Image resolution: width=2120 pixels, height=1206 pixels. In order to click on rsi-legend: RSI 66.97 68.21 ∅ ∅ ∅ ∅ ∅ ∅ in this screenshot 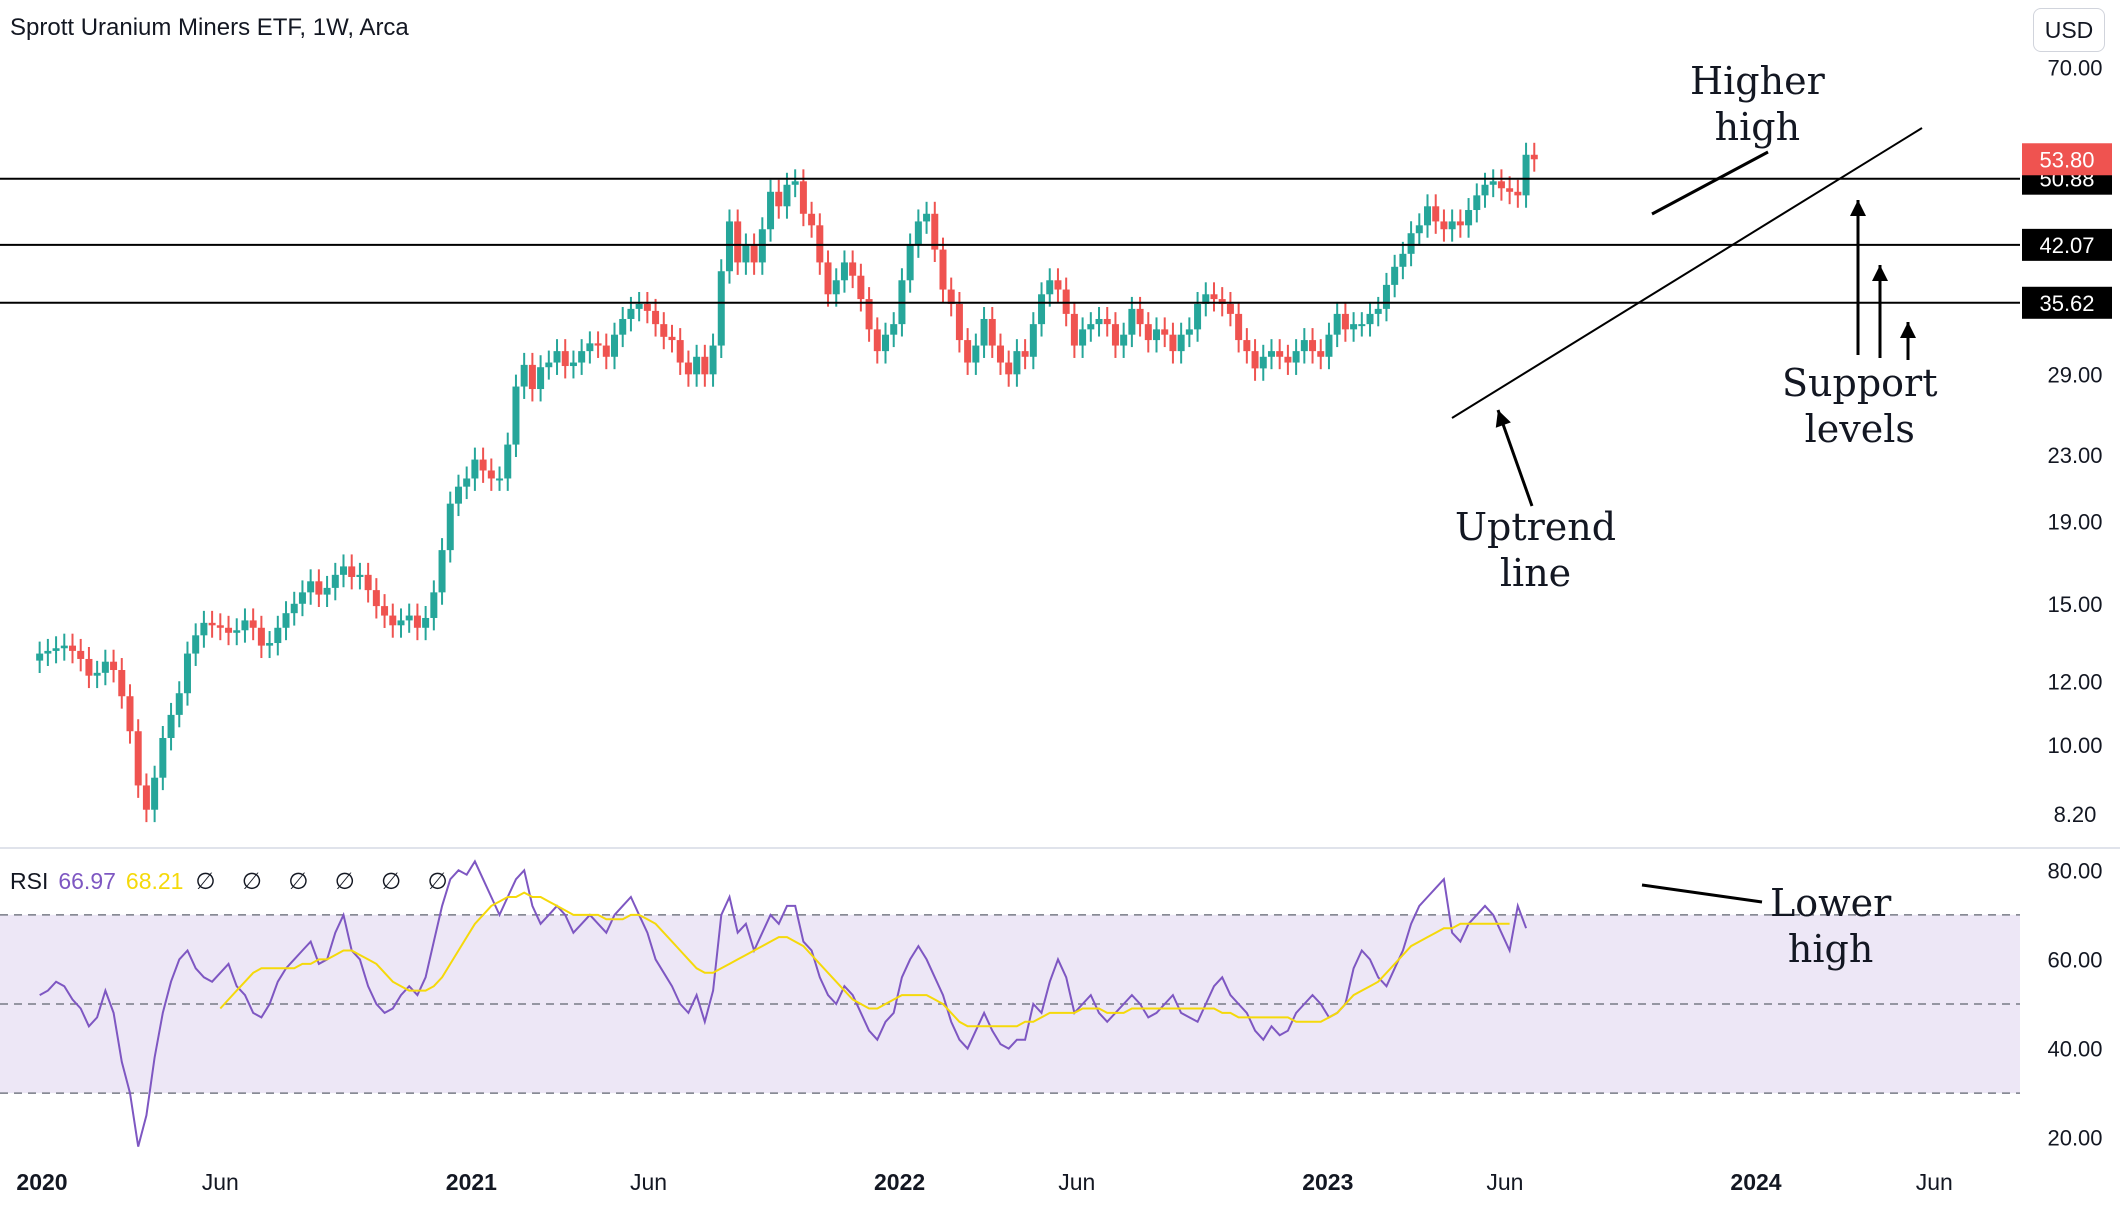, I will do `click(234, 881)`.